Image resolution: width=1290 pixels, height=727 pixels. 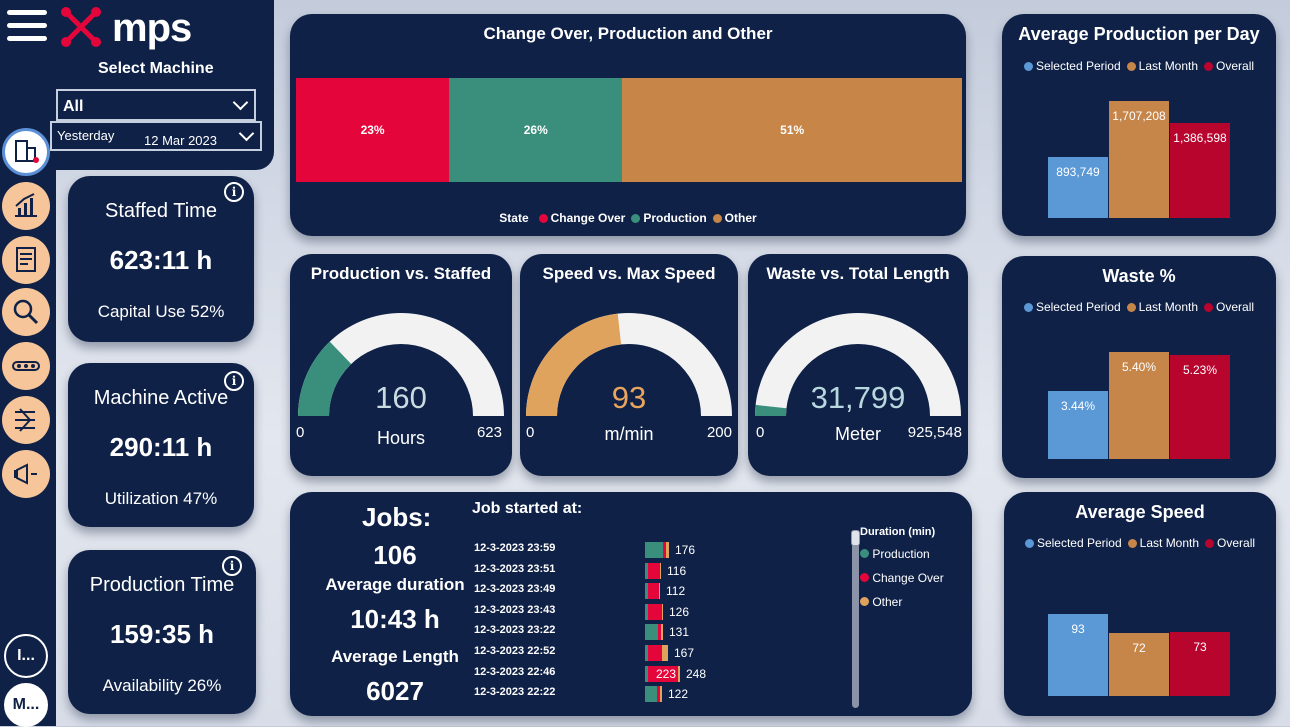 What do you see at coordinates (684, 653) in the screenshot?
I see `job-duration-total: 167` at bounding box center [684, 653].